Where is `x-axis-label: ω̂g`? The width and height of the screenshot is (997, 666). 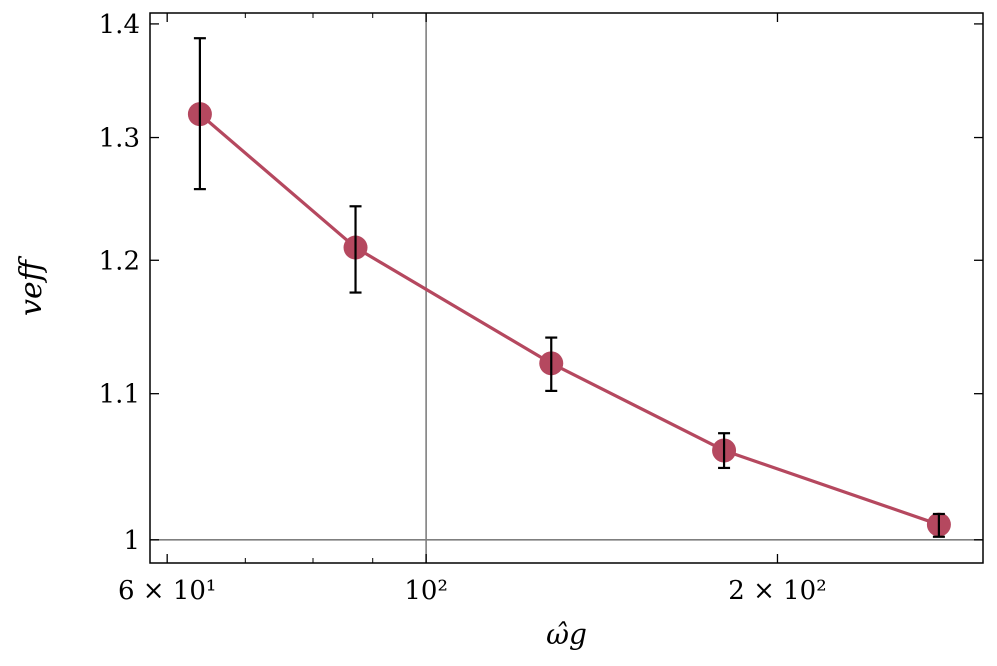
x-axis-label: ω̂g is located at coordinates (566, 634).